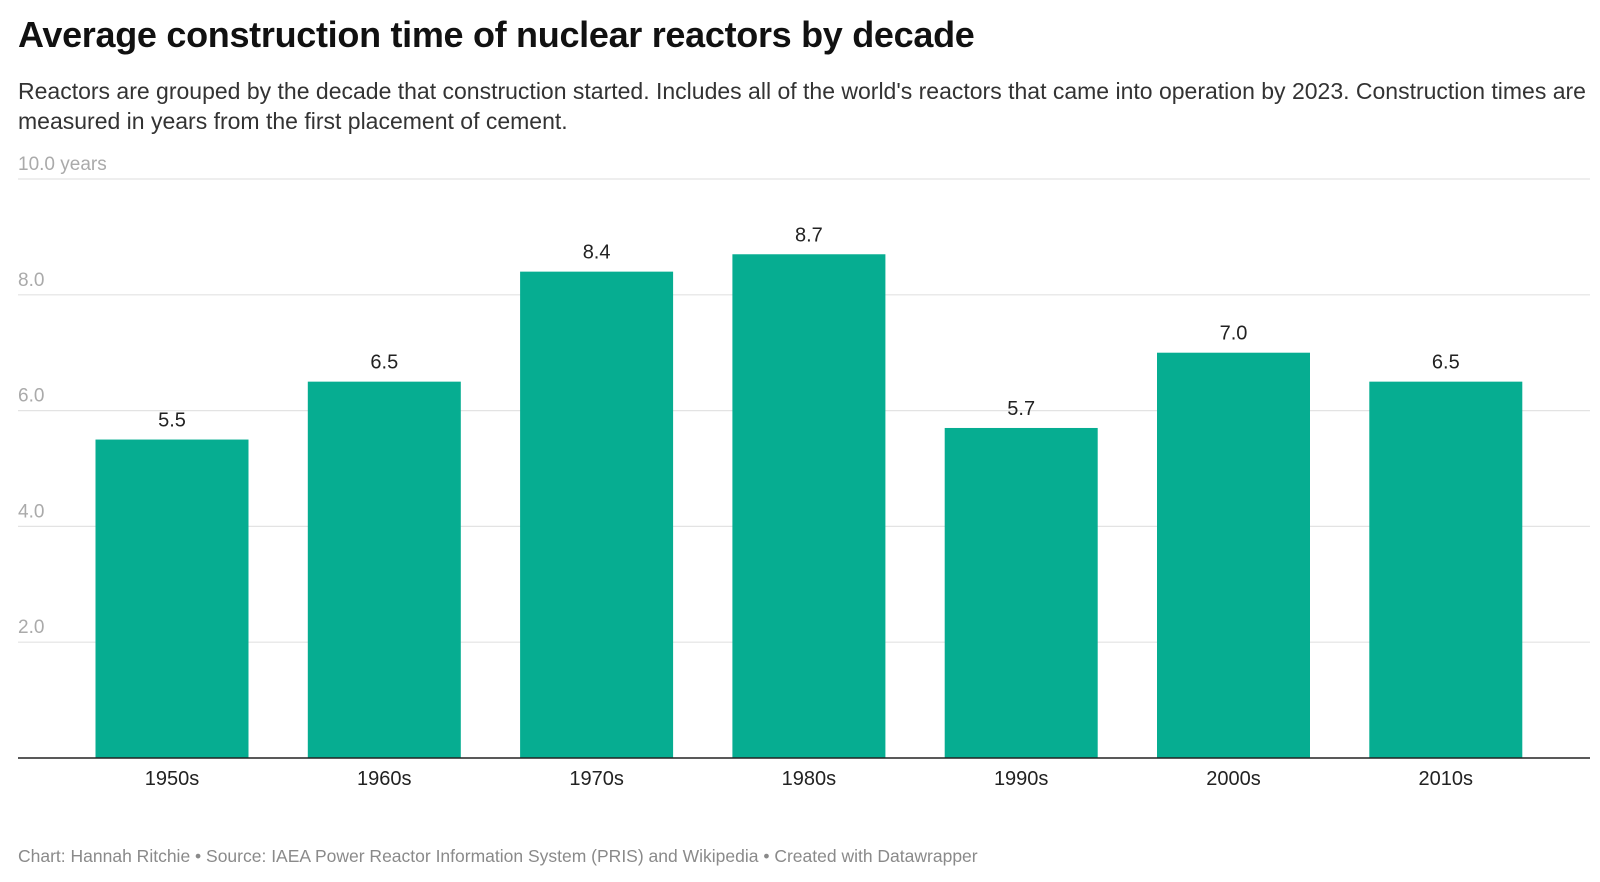 The width and height of the screenshot is (1600, 882). Describe the element at coordinates (1021, 779) in the screenshot. I see `x-tick-label-1990s: 1990s` at that location.